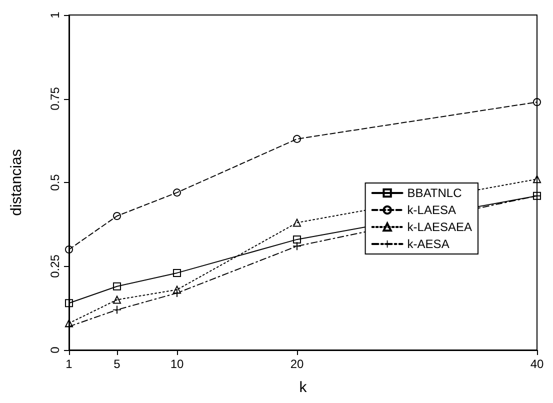 Image resolution: width=553 pixels, height=403 pixels. Describe the element at coordinates (55, 98) in the screenshot. I see `y-tick-label: 0.75` at that location.